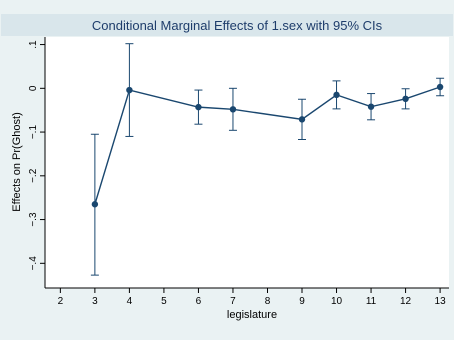  What do you see at coordinates (302, 301) in the screenshot?
I see `x-tick-label: 9` at bounding box center [302, 301].